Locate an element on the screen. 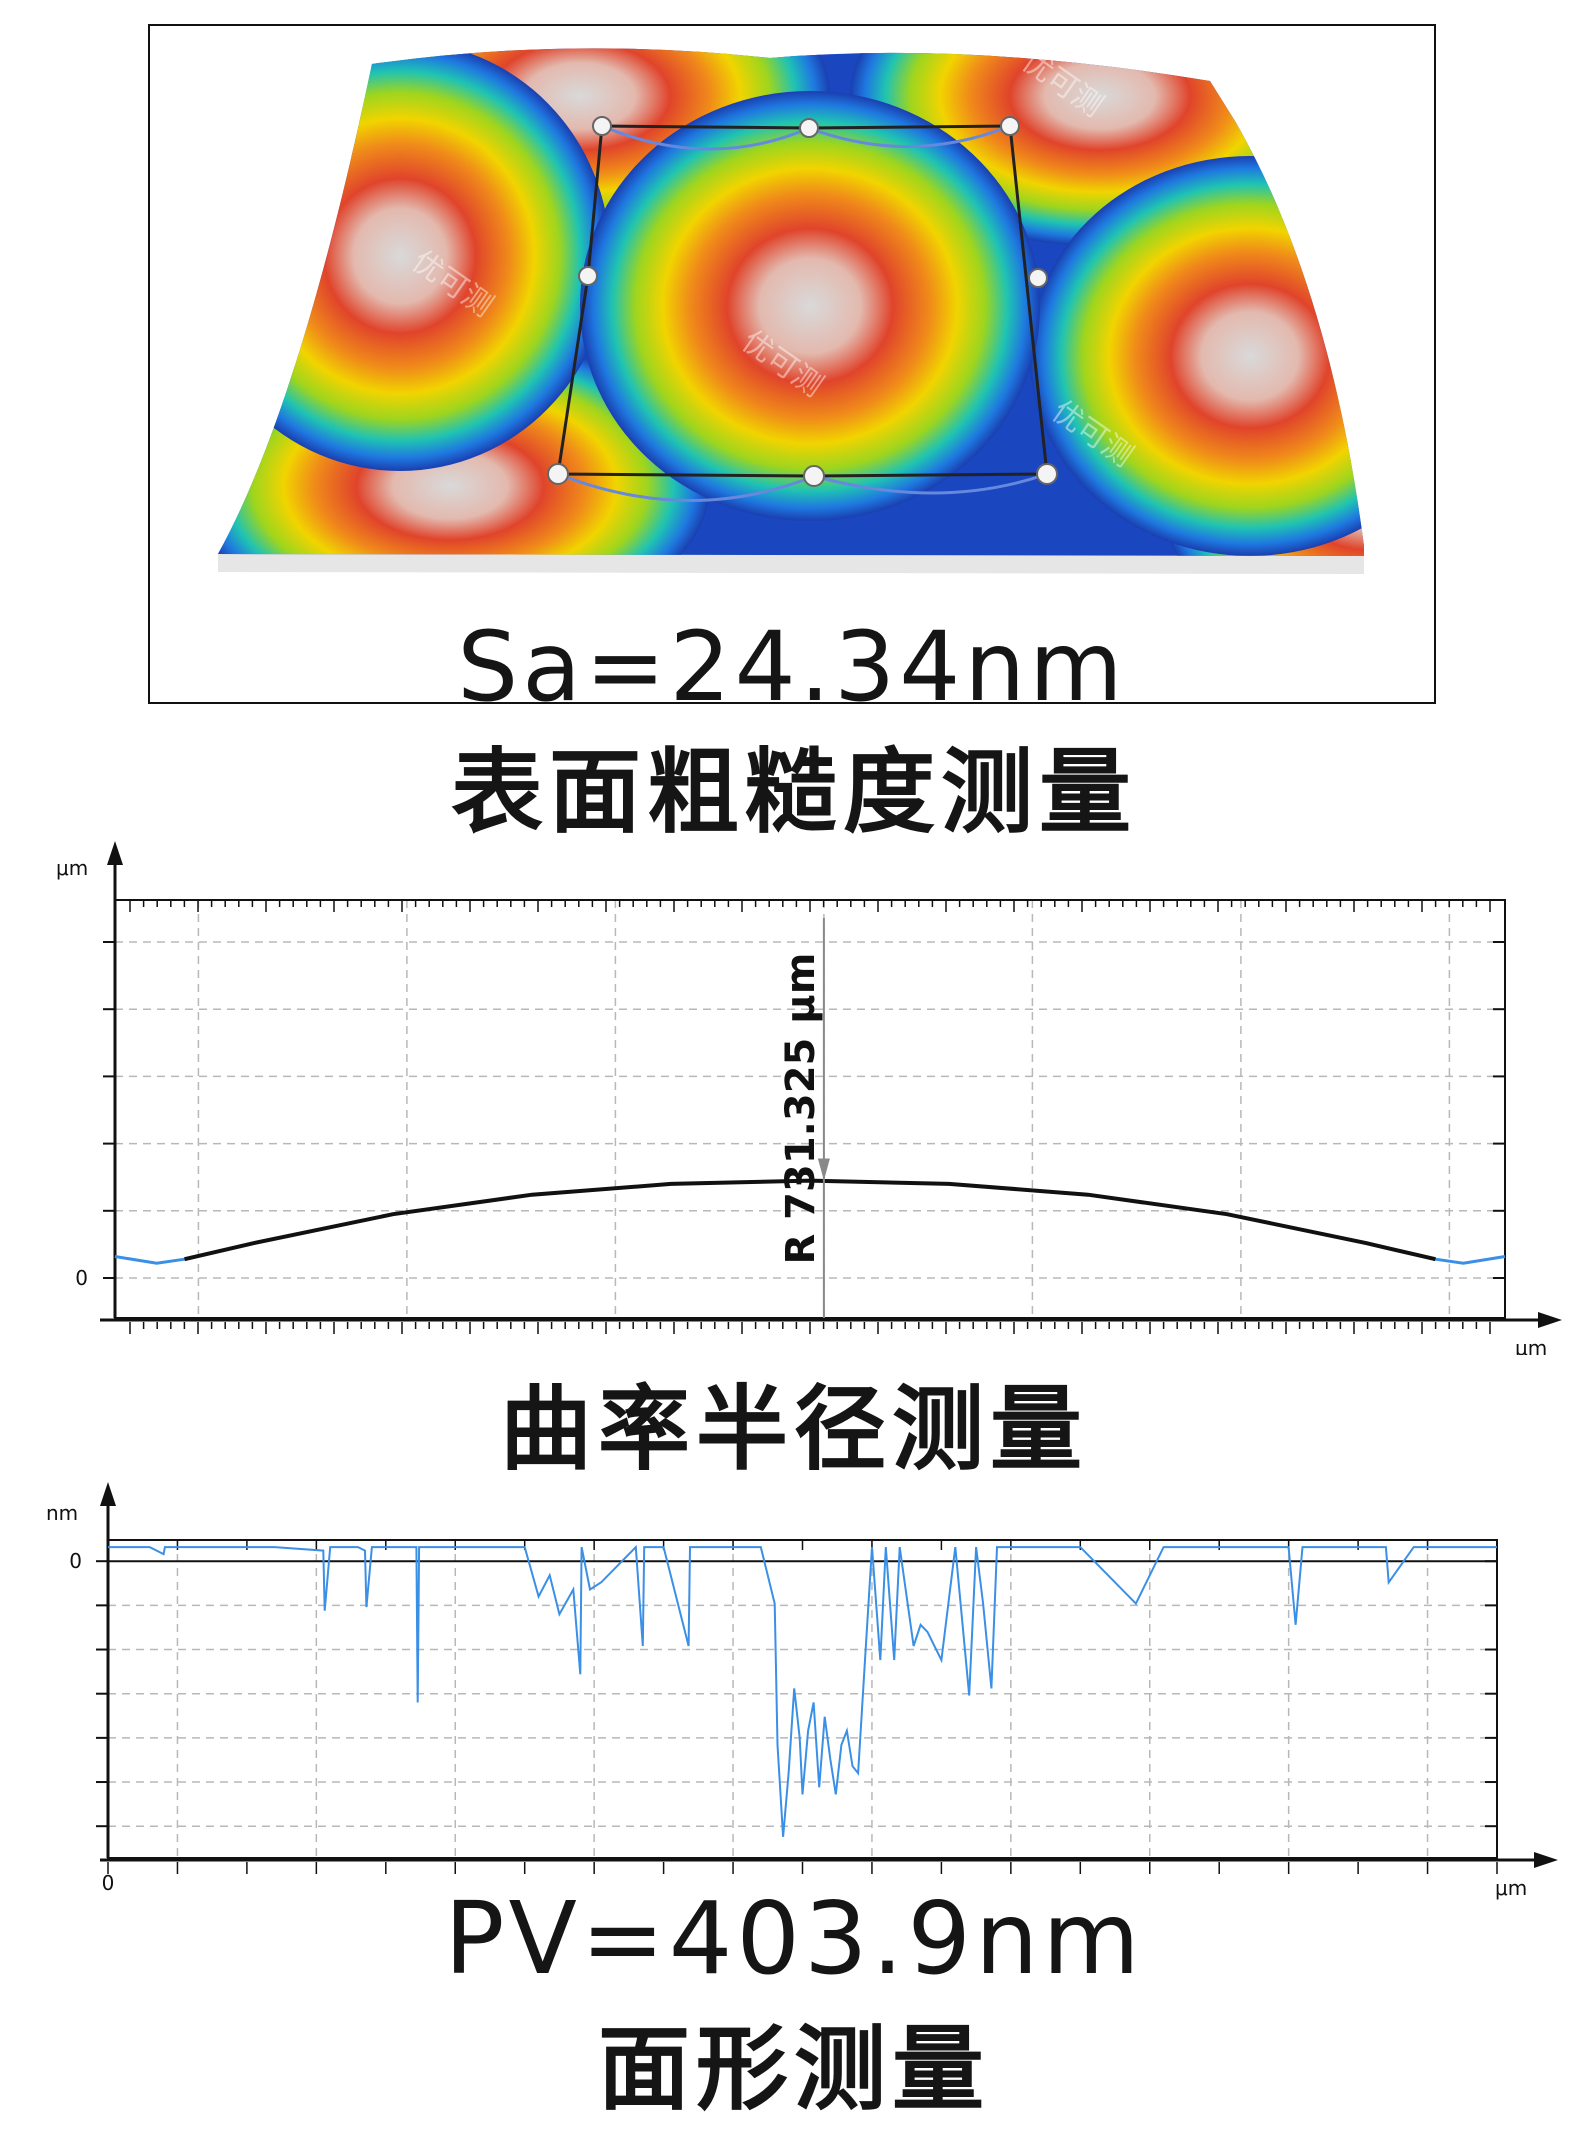 Image resolution: width=1588 pixels, height=2129 pixels. curvature-y-unit: μm is located at coordinates (72, 868).